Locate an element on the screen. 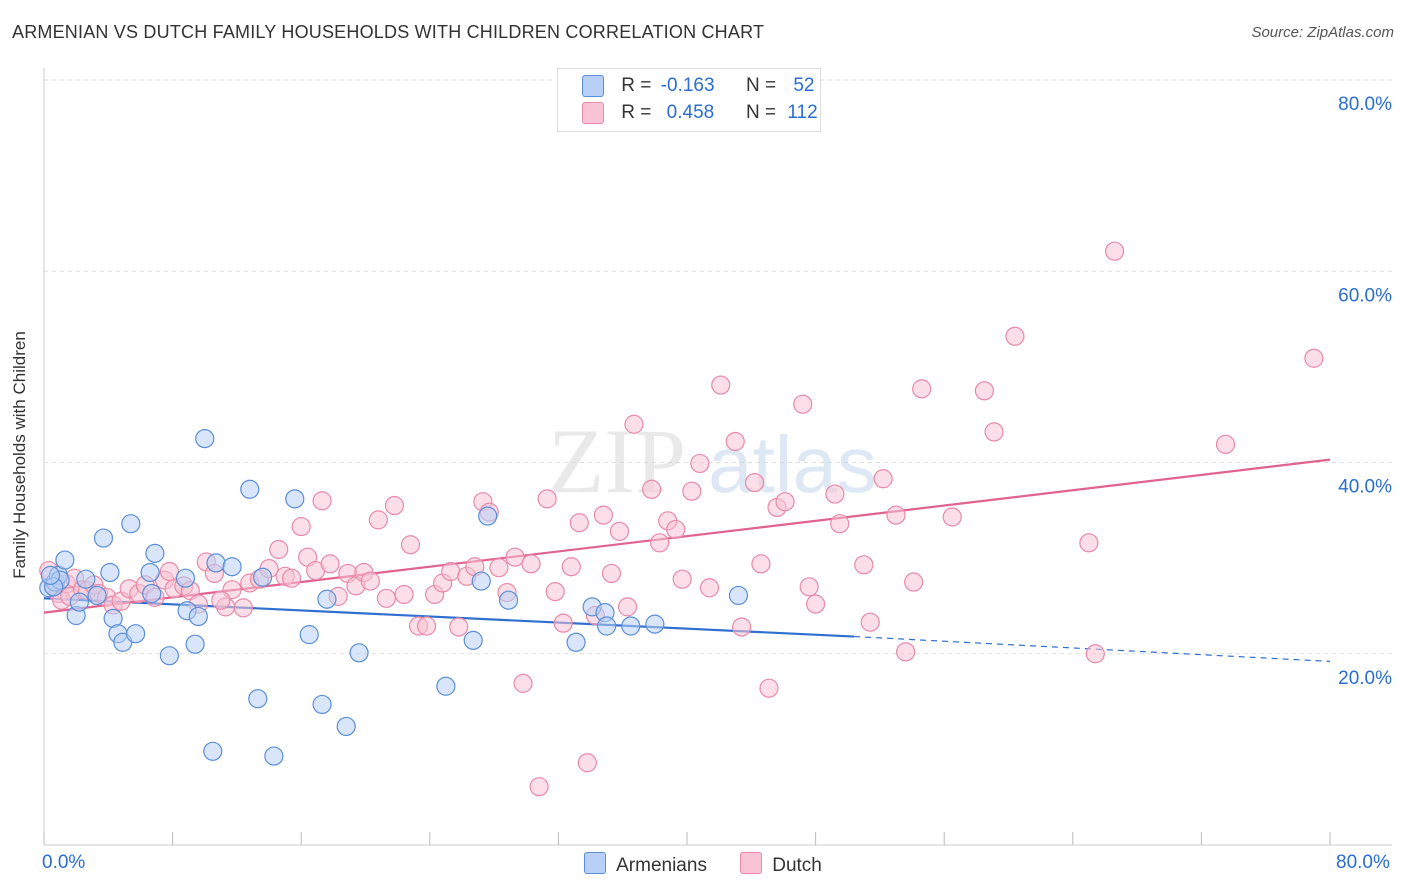 The height and width of the screenshot is (892, 1406). dutch-legend-label: Dutch is located at coordinates (797, 865).